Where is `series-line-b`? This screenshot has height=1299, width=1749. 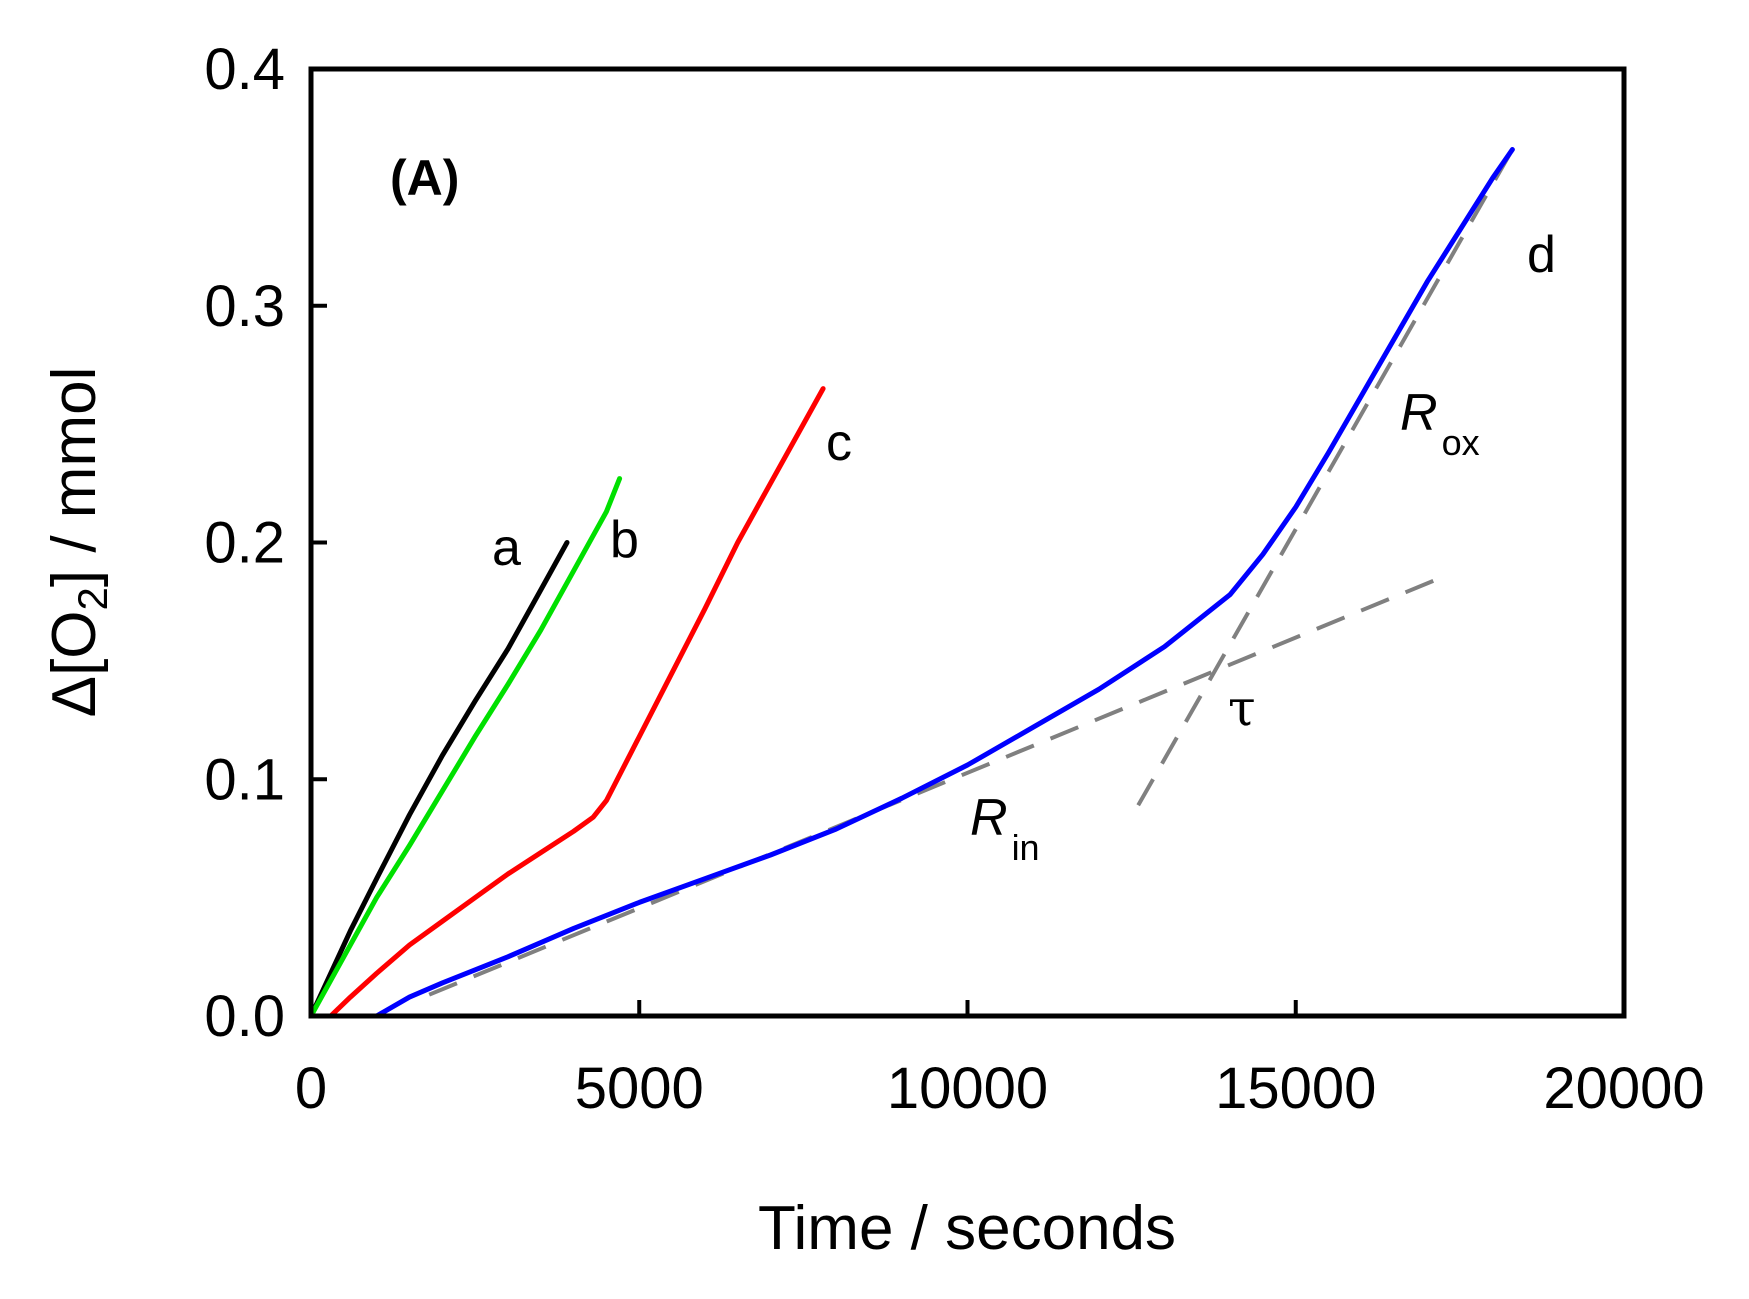
series-line-b is located at coordinates (465, 747).